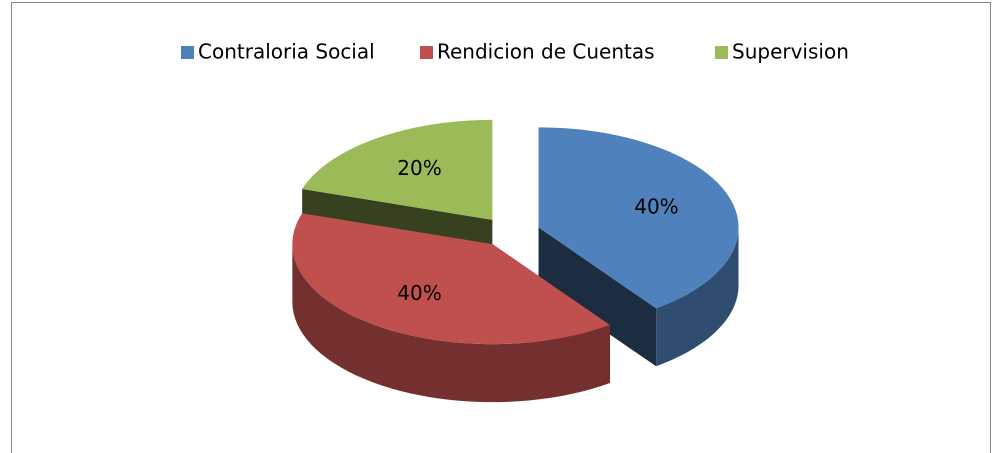 The image size is (992, 453). What do you see at coordinates (419, 168) in the screenshot?
I see `data-label: 20%` at bounding box center [419, 168].